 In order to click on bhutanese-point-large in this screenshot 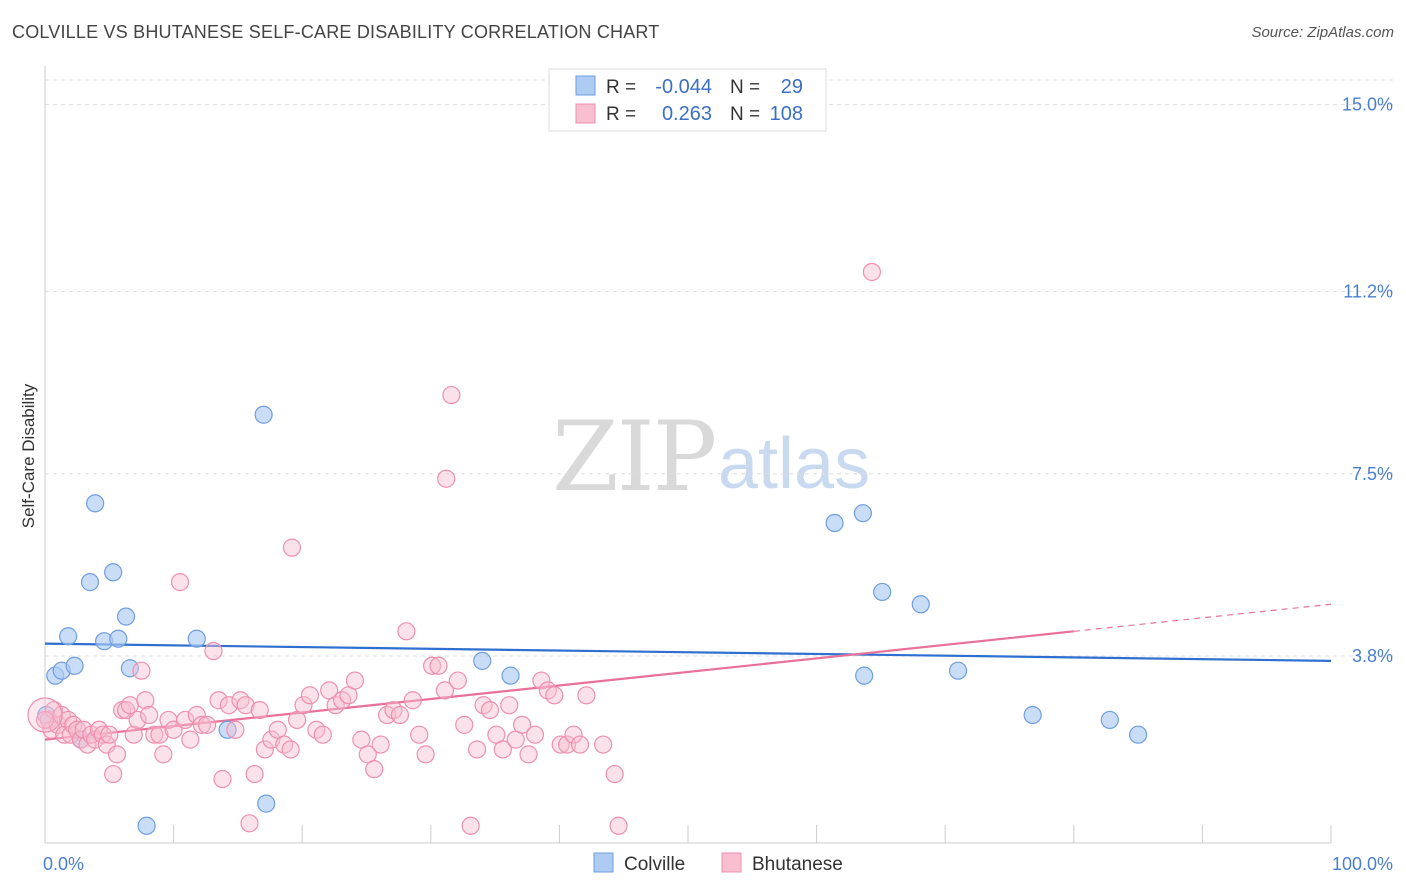, I will do `click(45, 715)`.